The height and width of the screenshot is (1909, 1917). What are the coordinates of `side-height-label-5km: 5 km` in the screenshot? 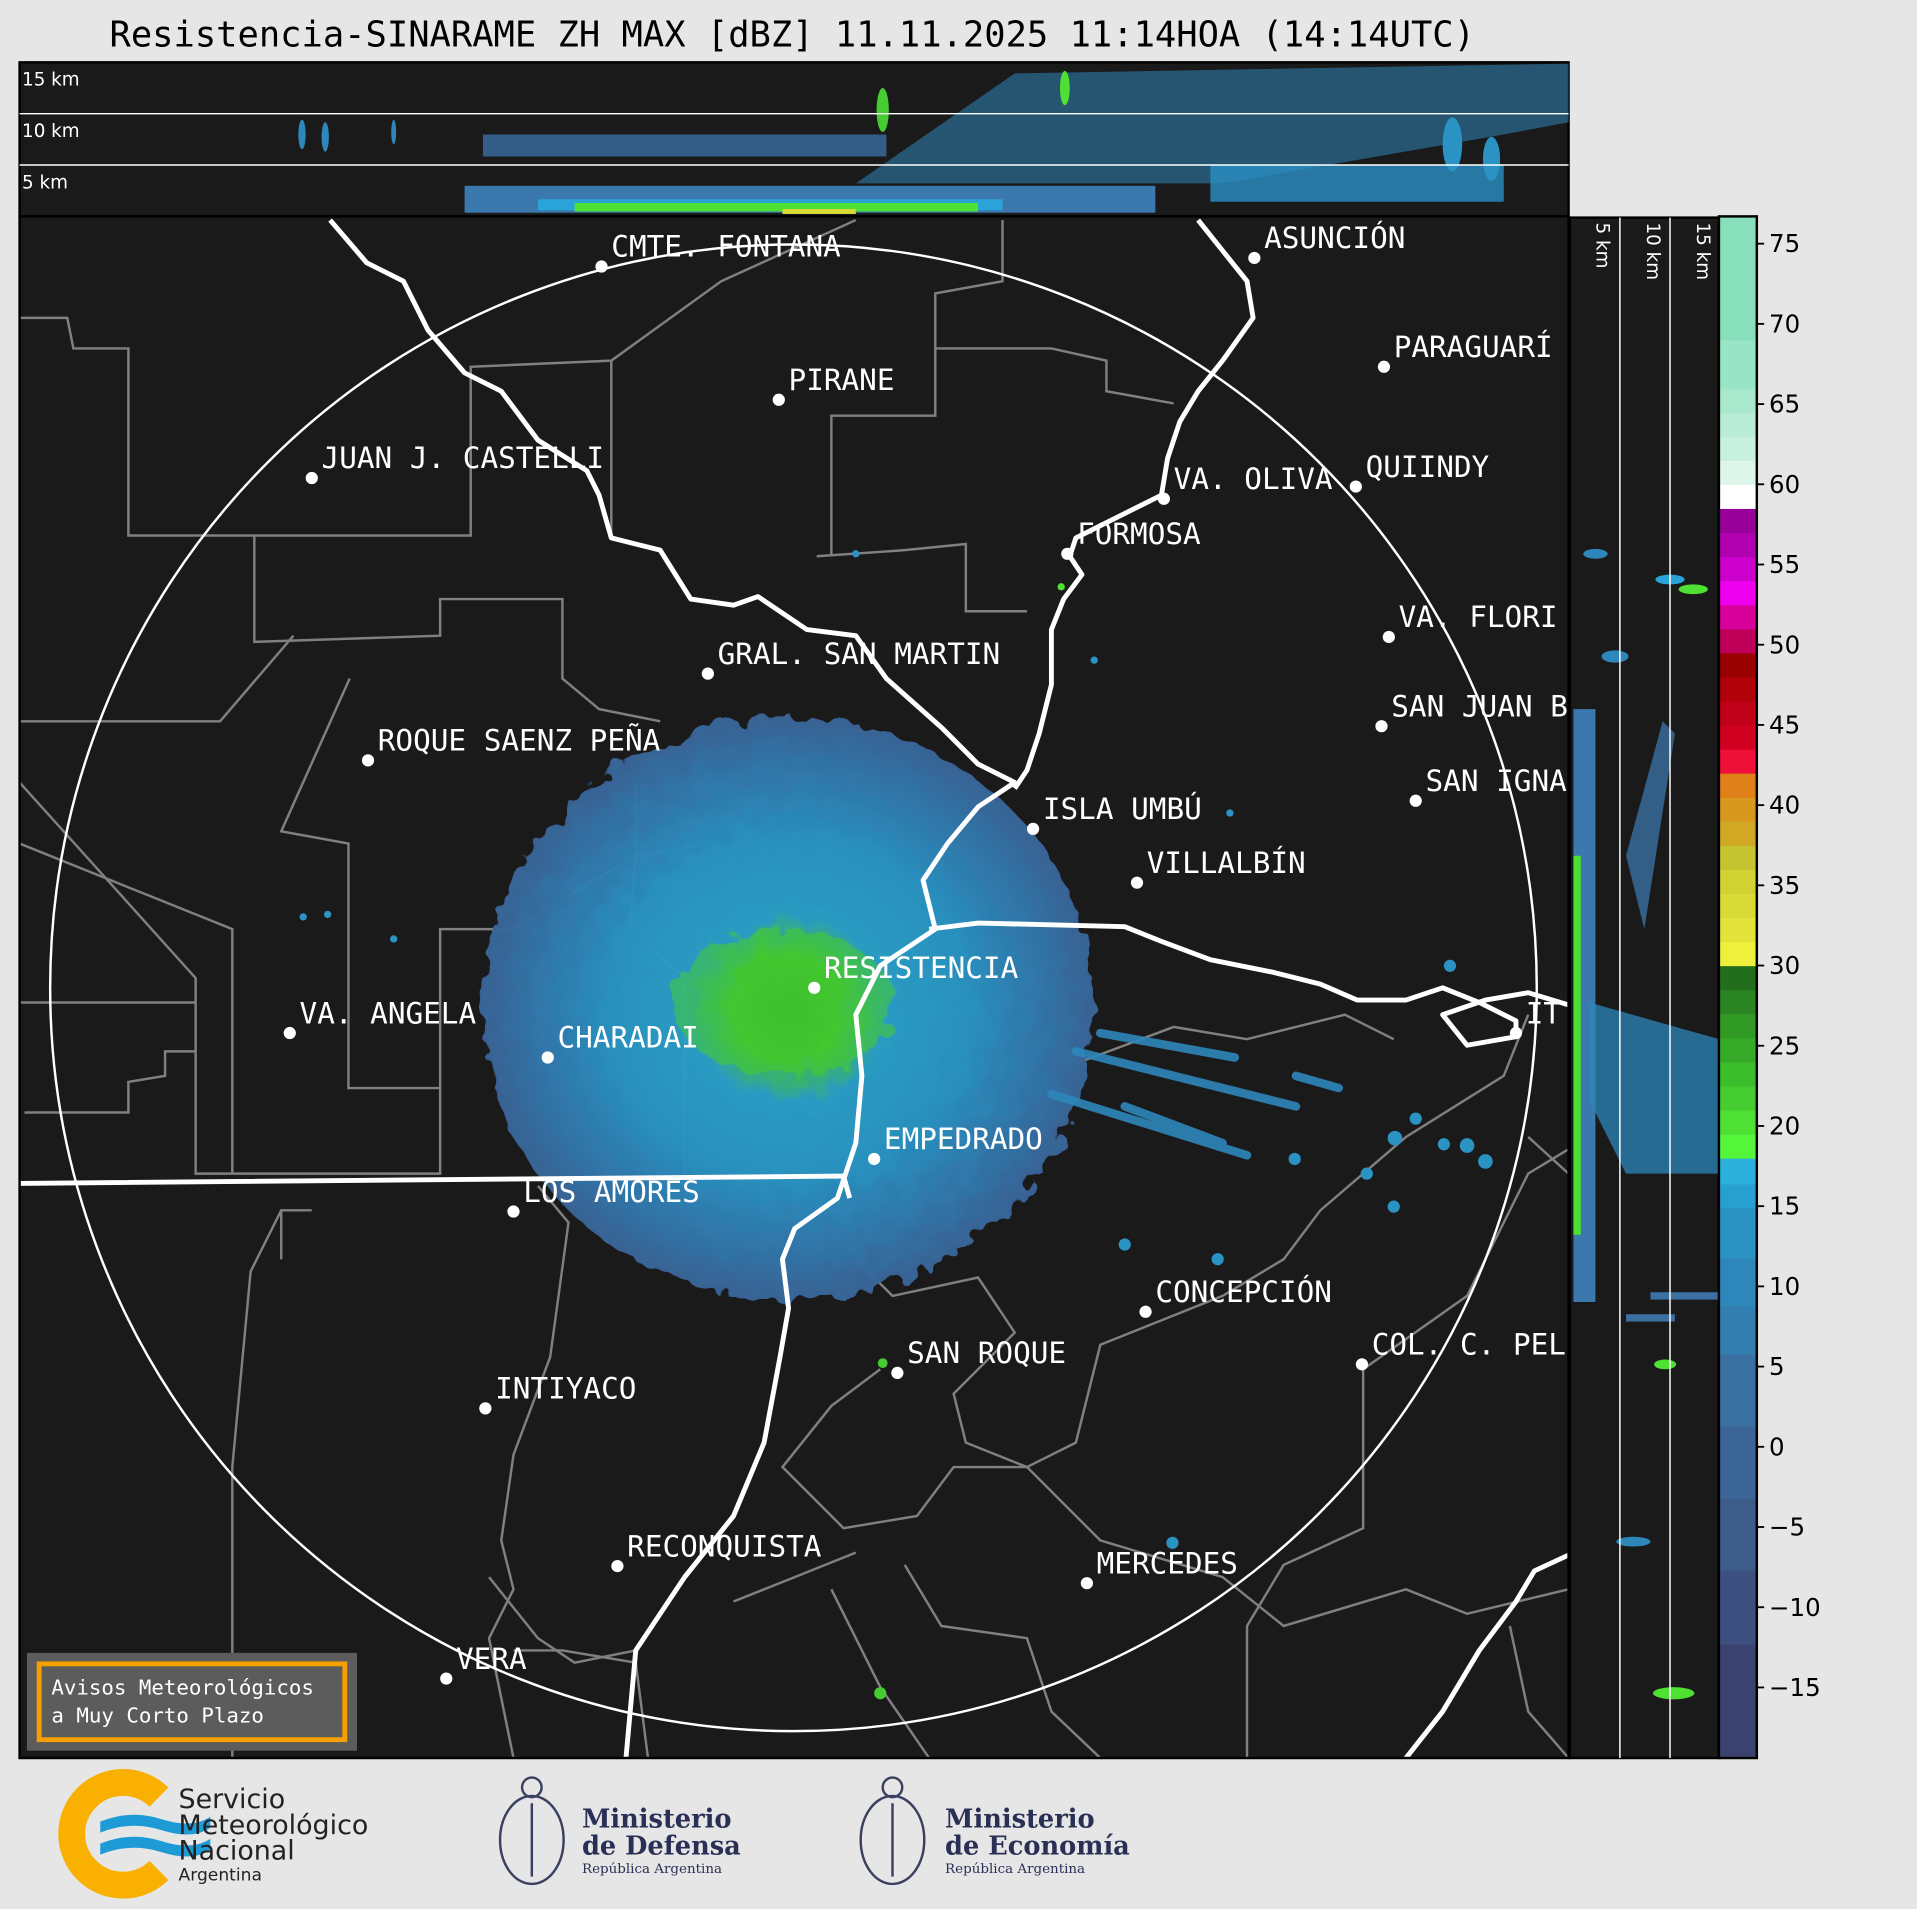 It's located at (1602, 246).